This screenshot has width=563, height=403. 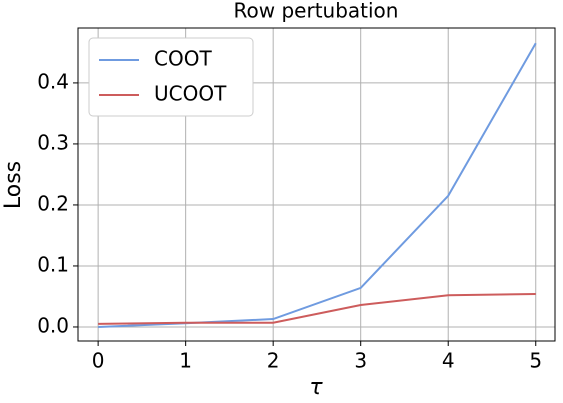 What do you see at coordinates (185, 361) in the screenshot?
I see `x-tick-label: 1` at bounding box center [185, 361].